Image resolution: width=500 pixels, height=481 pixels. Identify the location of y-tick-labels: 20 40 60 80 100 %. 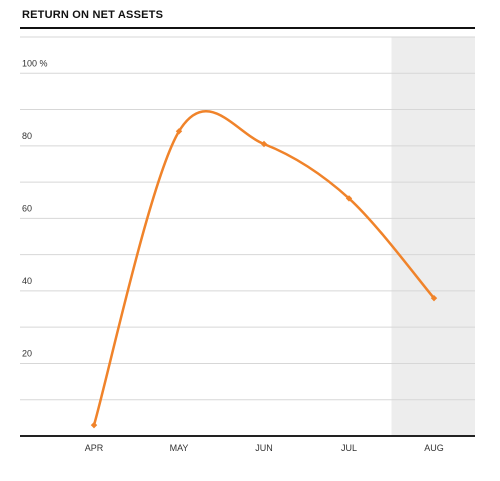
(35, 208).